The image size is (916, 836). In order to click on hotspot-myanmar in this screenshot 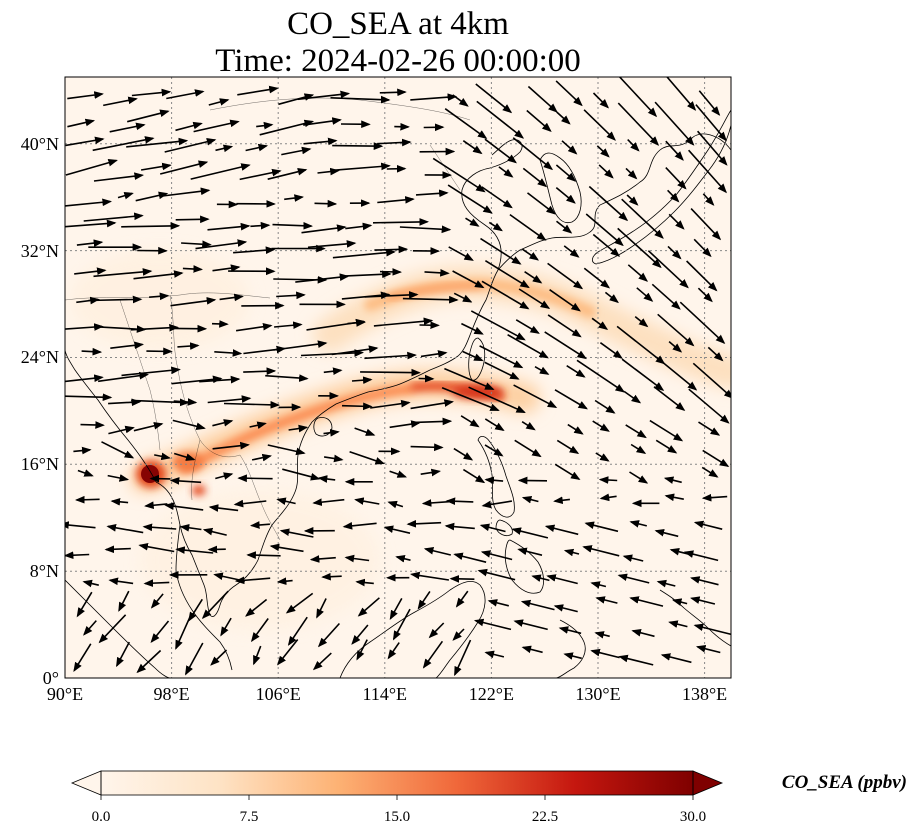, I will do `click(150, 474)`.